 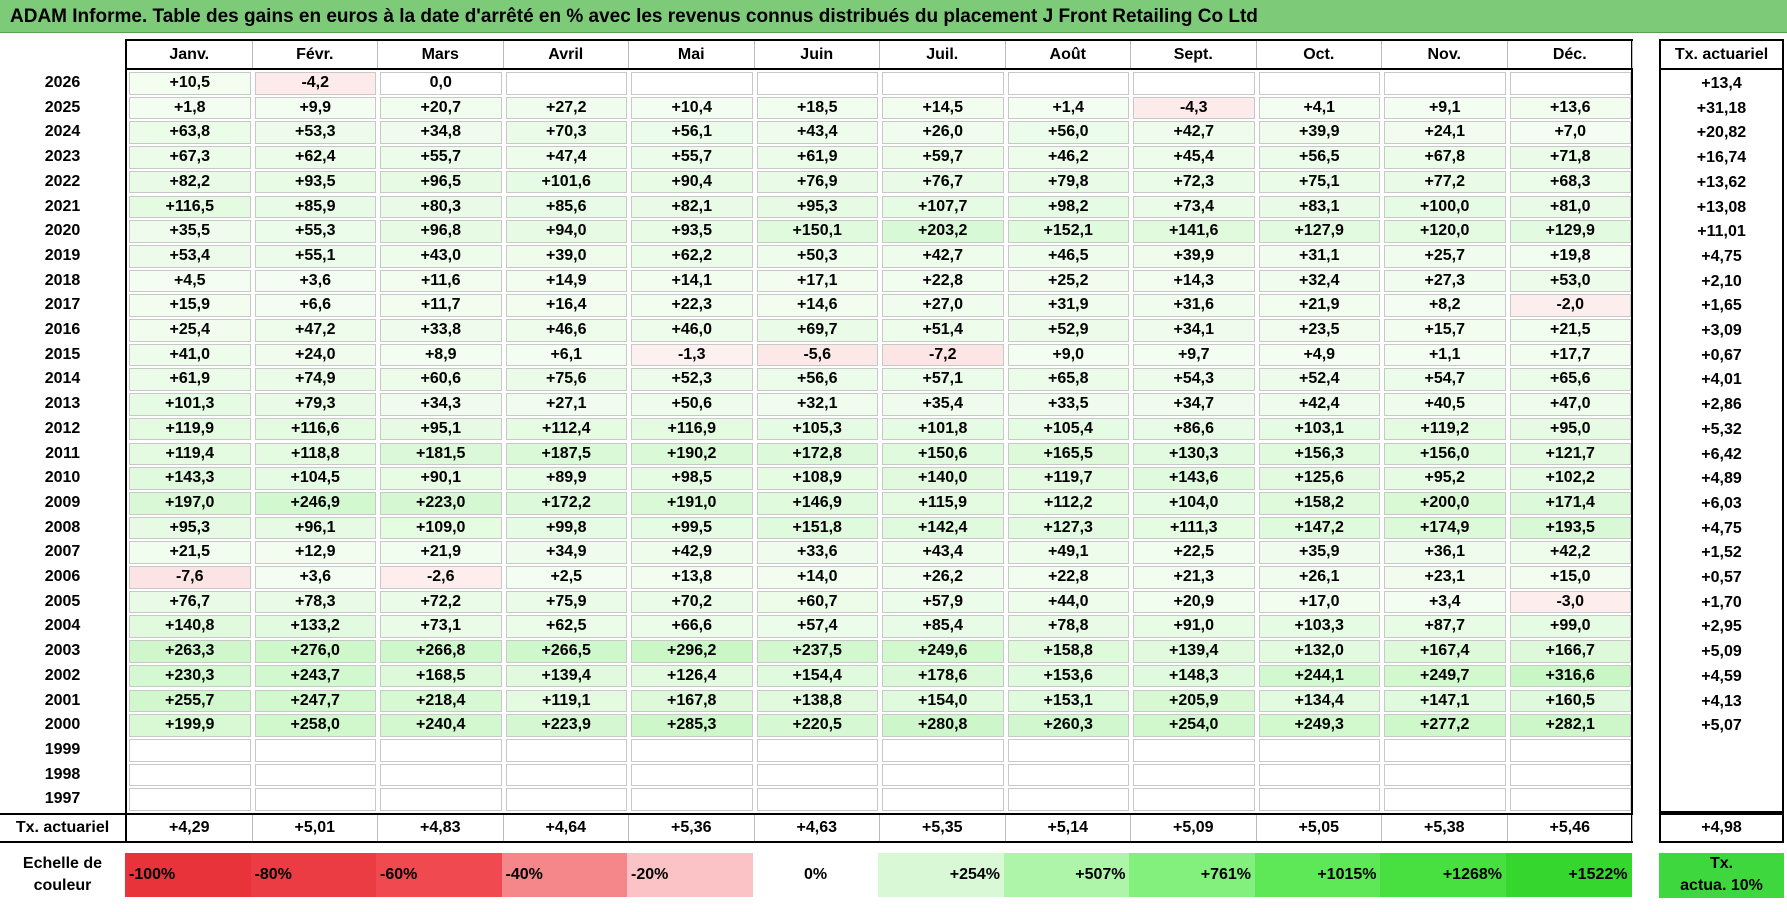 I want to click on table-cell: +127,3, so click(x=1068, y=528).